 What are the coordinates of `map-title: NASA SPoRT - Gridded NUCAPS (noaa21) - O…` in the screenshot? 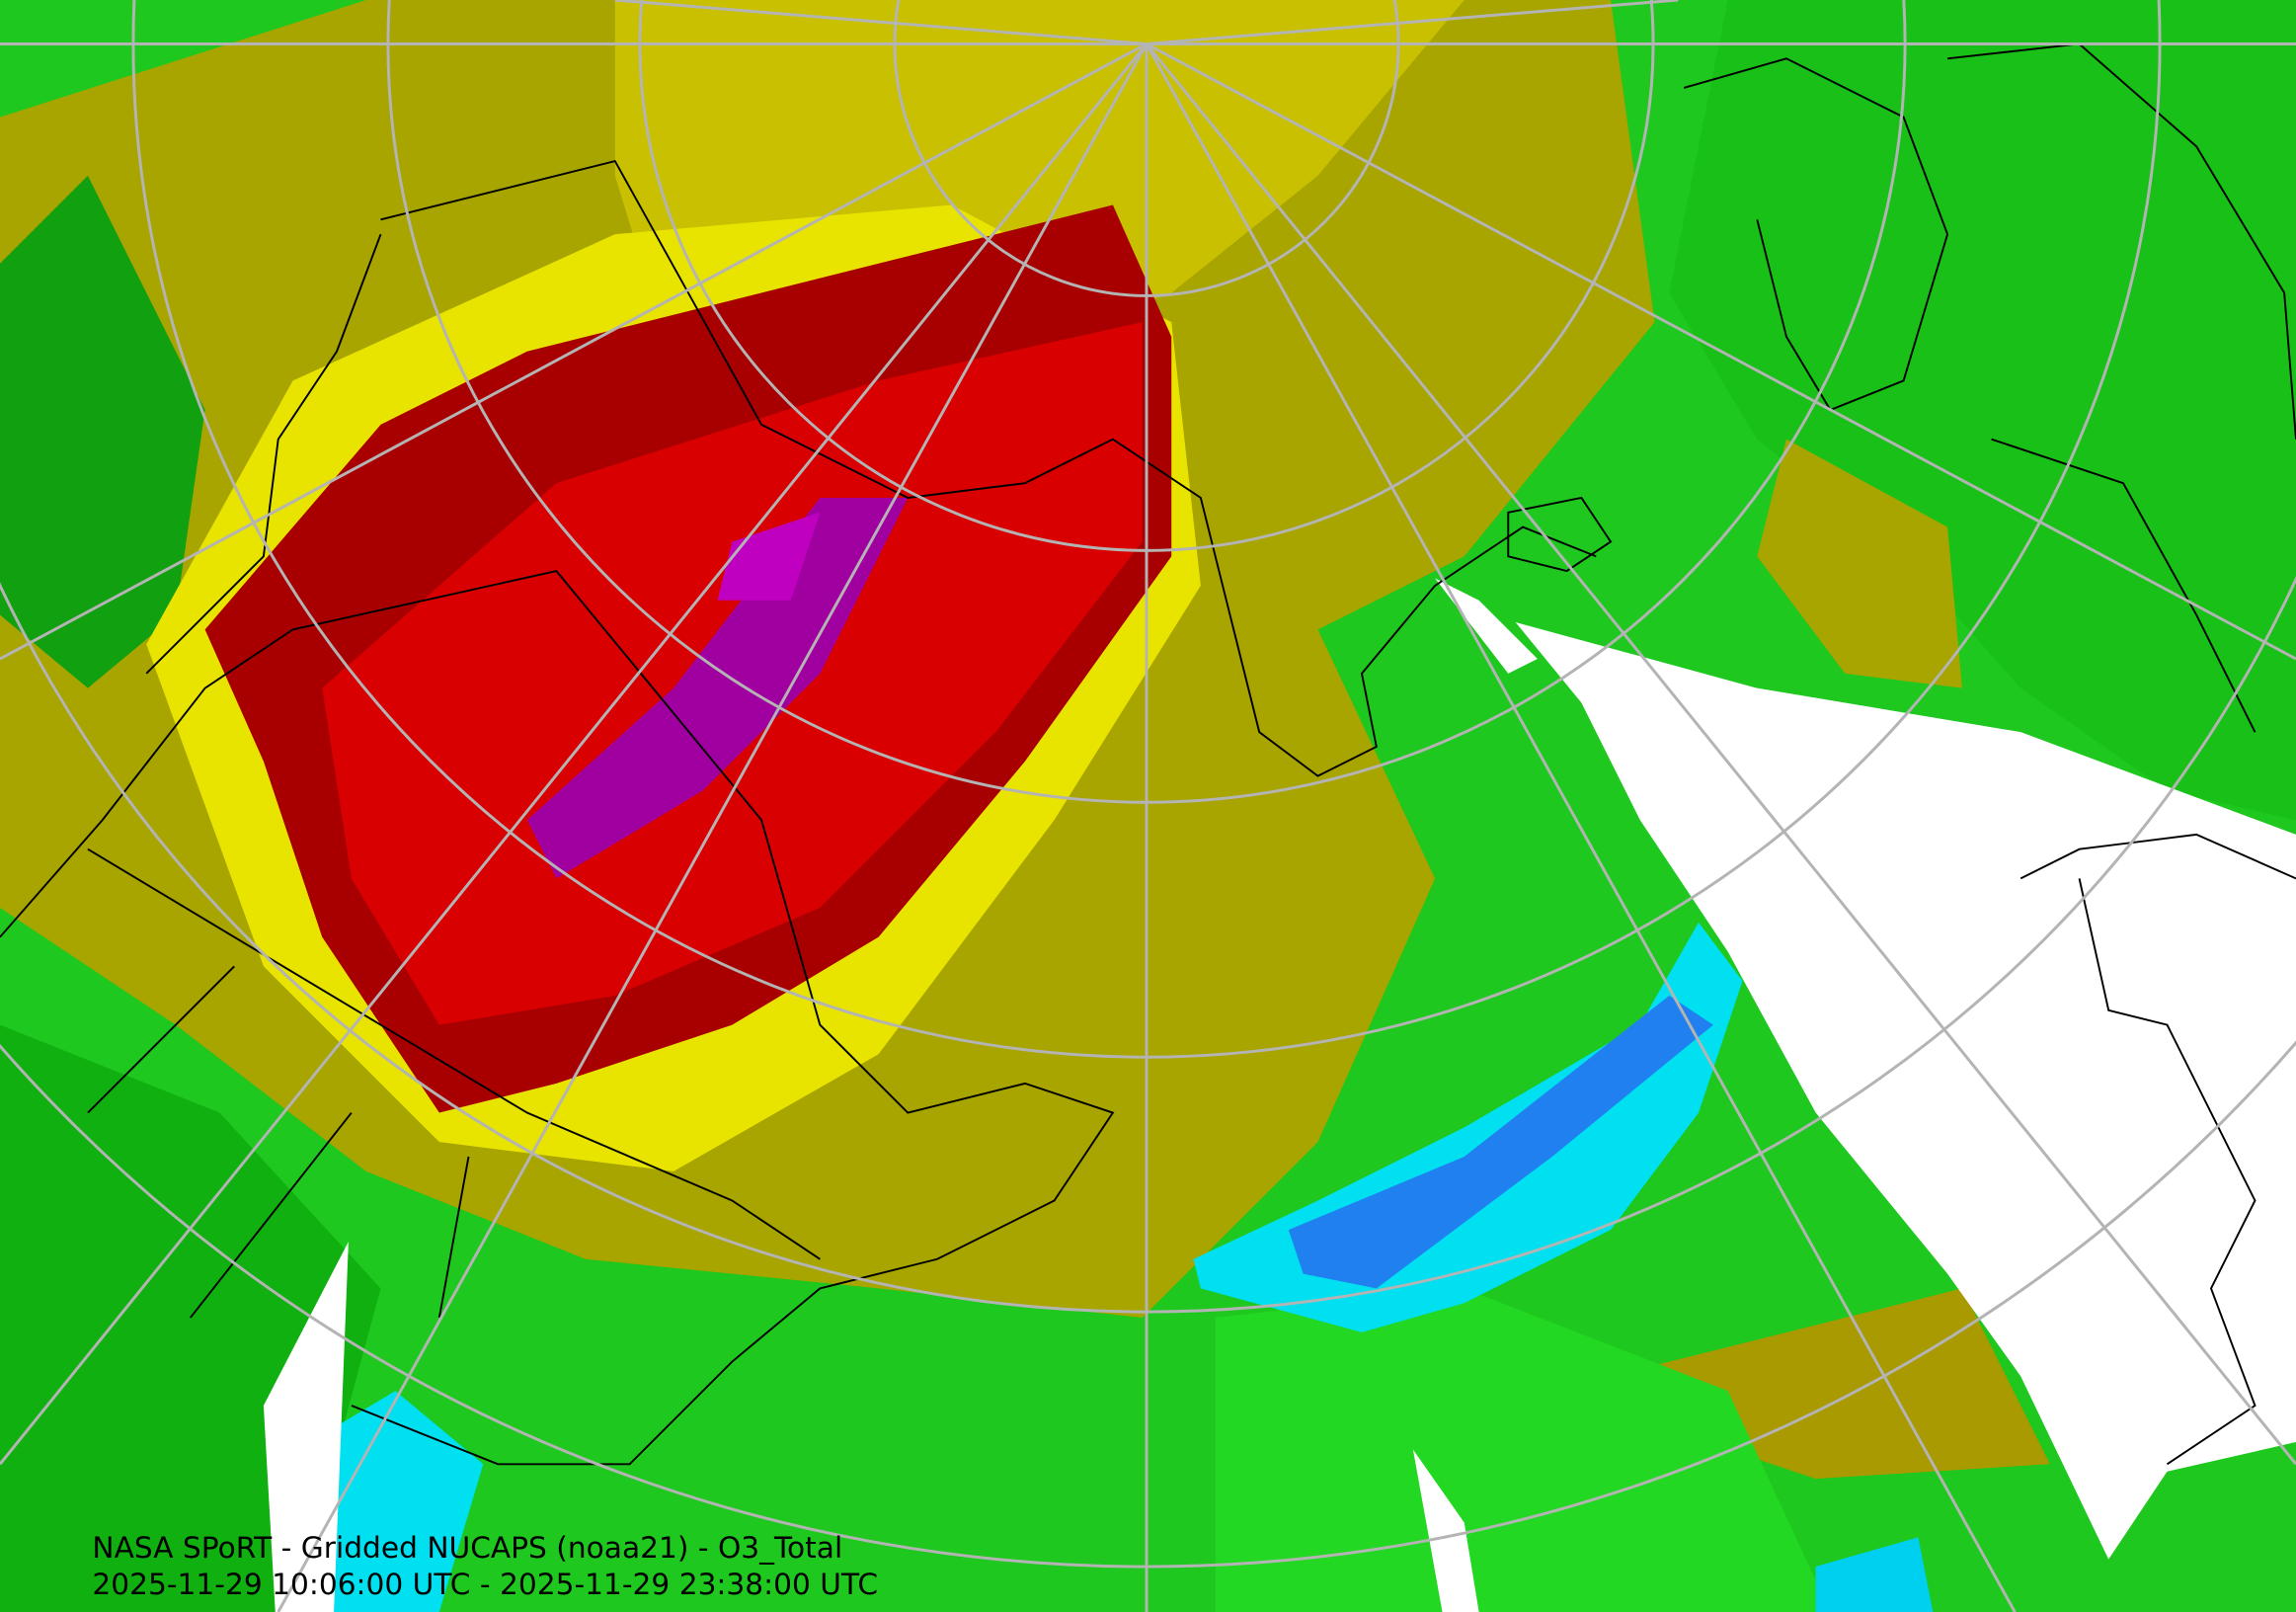 It's located at (467, 1547).